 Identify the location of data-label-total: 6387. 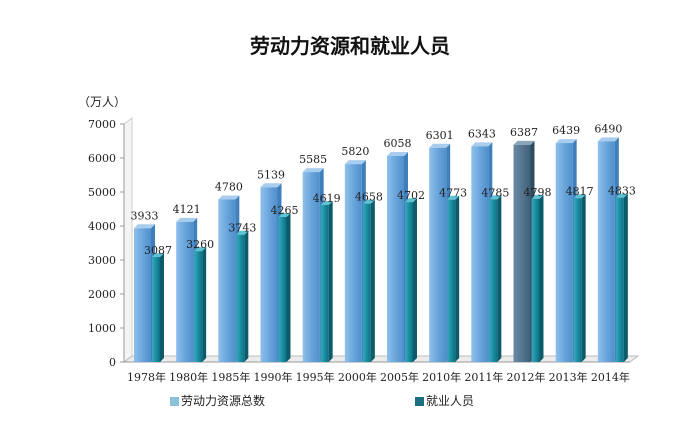
(524, 132).